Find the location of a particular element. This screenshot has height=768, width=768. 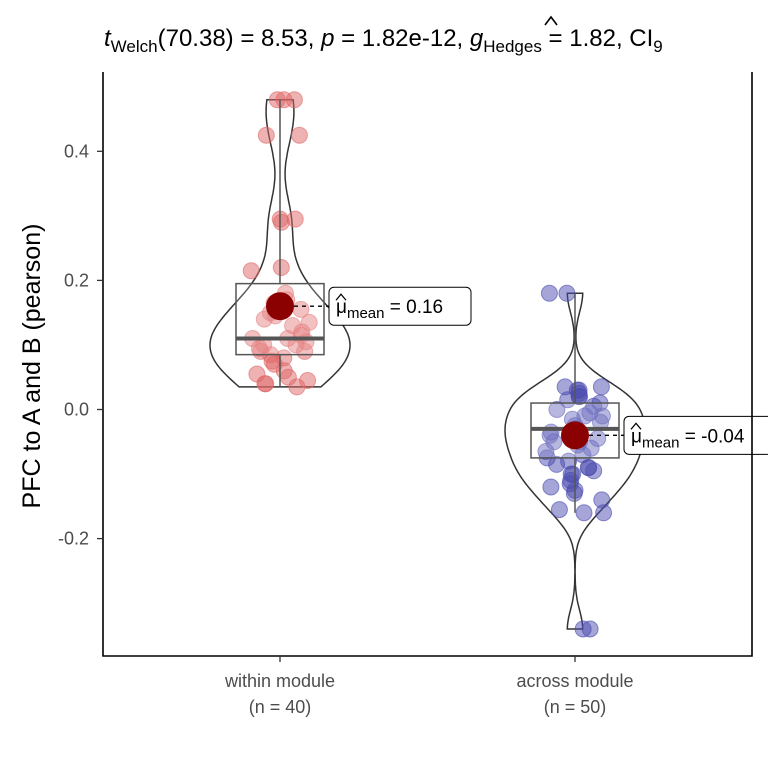

title-stat-sub: Welch is located at coordinates (134, 46).